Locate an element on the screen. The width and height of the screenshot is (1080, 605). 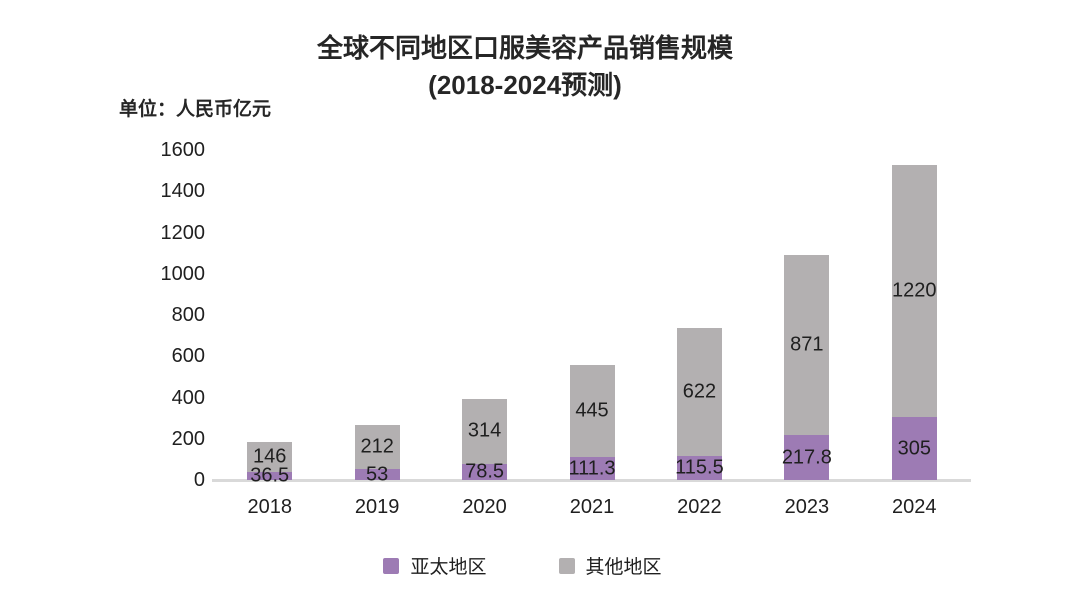
x-axis-line is located at coordinates (591, 480).